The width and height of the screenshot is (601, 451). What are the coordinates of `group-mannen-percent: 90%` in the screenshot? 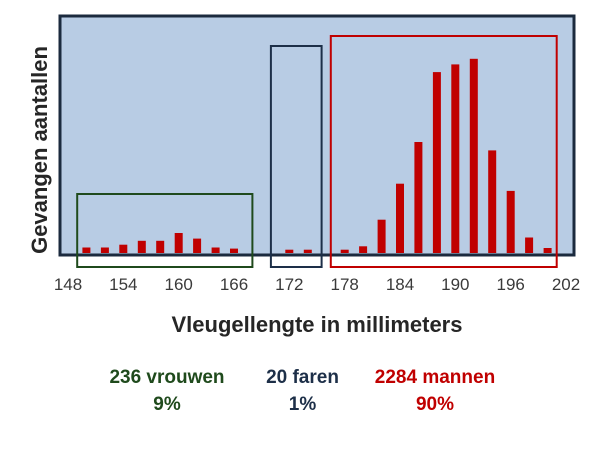 It's located at (435, 404).